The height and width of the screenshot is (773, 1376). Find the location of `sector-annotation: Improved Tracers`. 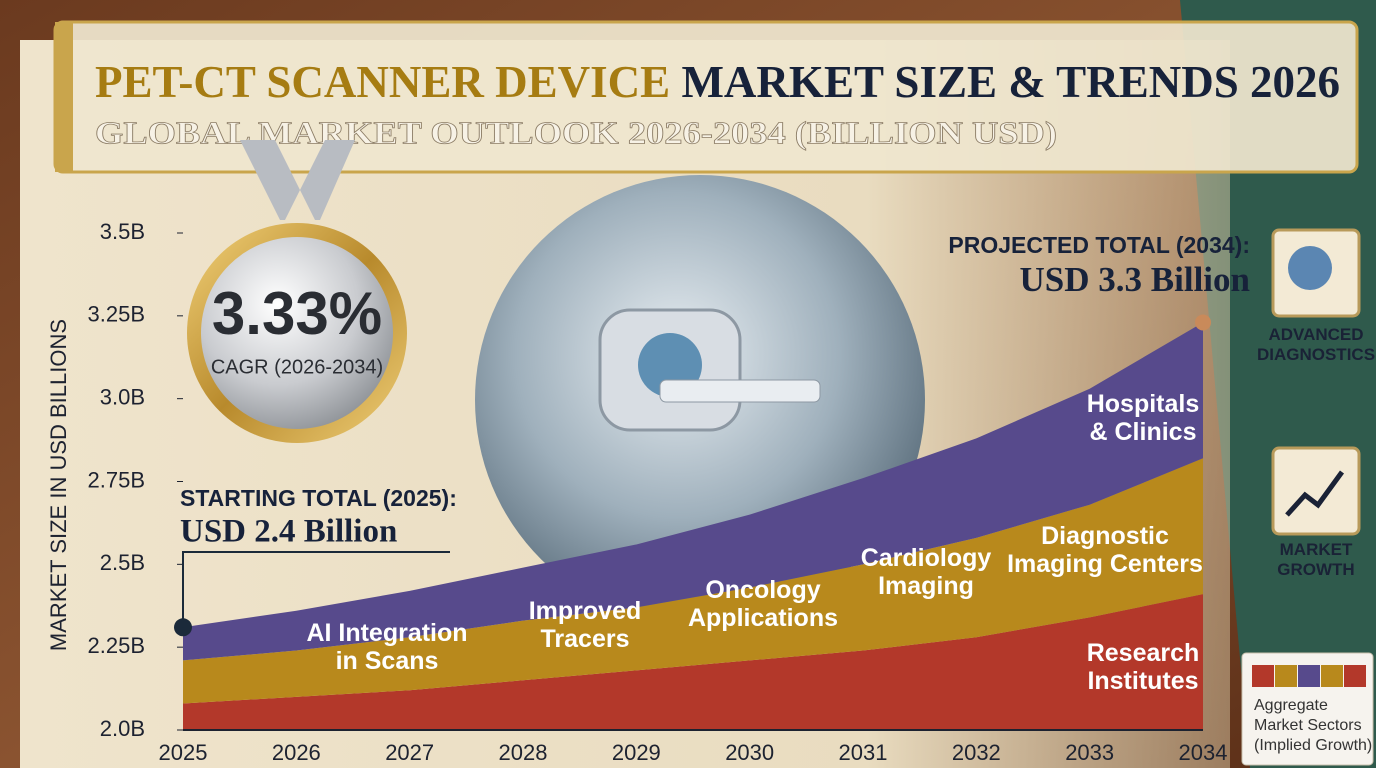

sector-annotation: Improved Tracers is located at coordinates (585, 625).